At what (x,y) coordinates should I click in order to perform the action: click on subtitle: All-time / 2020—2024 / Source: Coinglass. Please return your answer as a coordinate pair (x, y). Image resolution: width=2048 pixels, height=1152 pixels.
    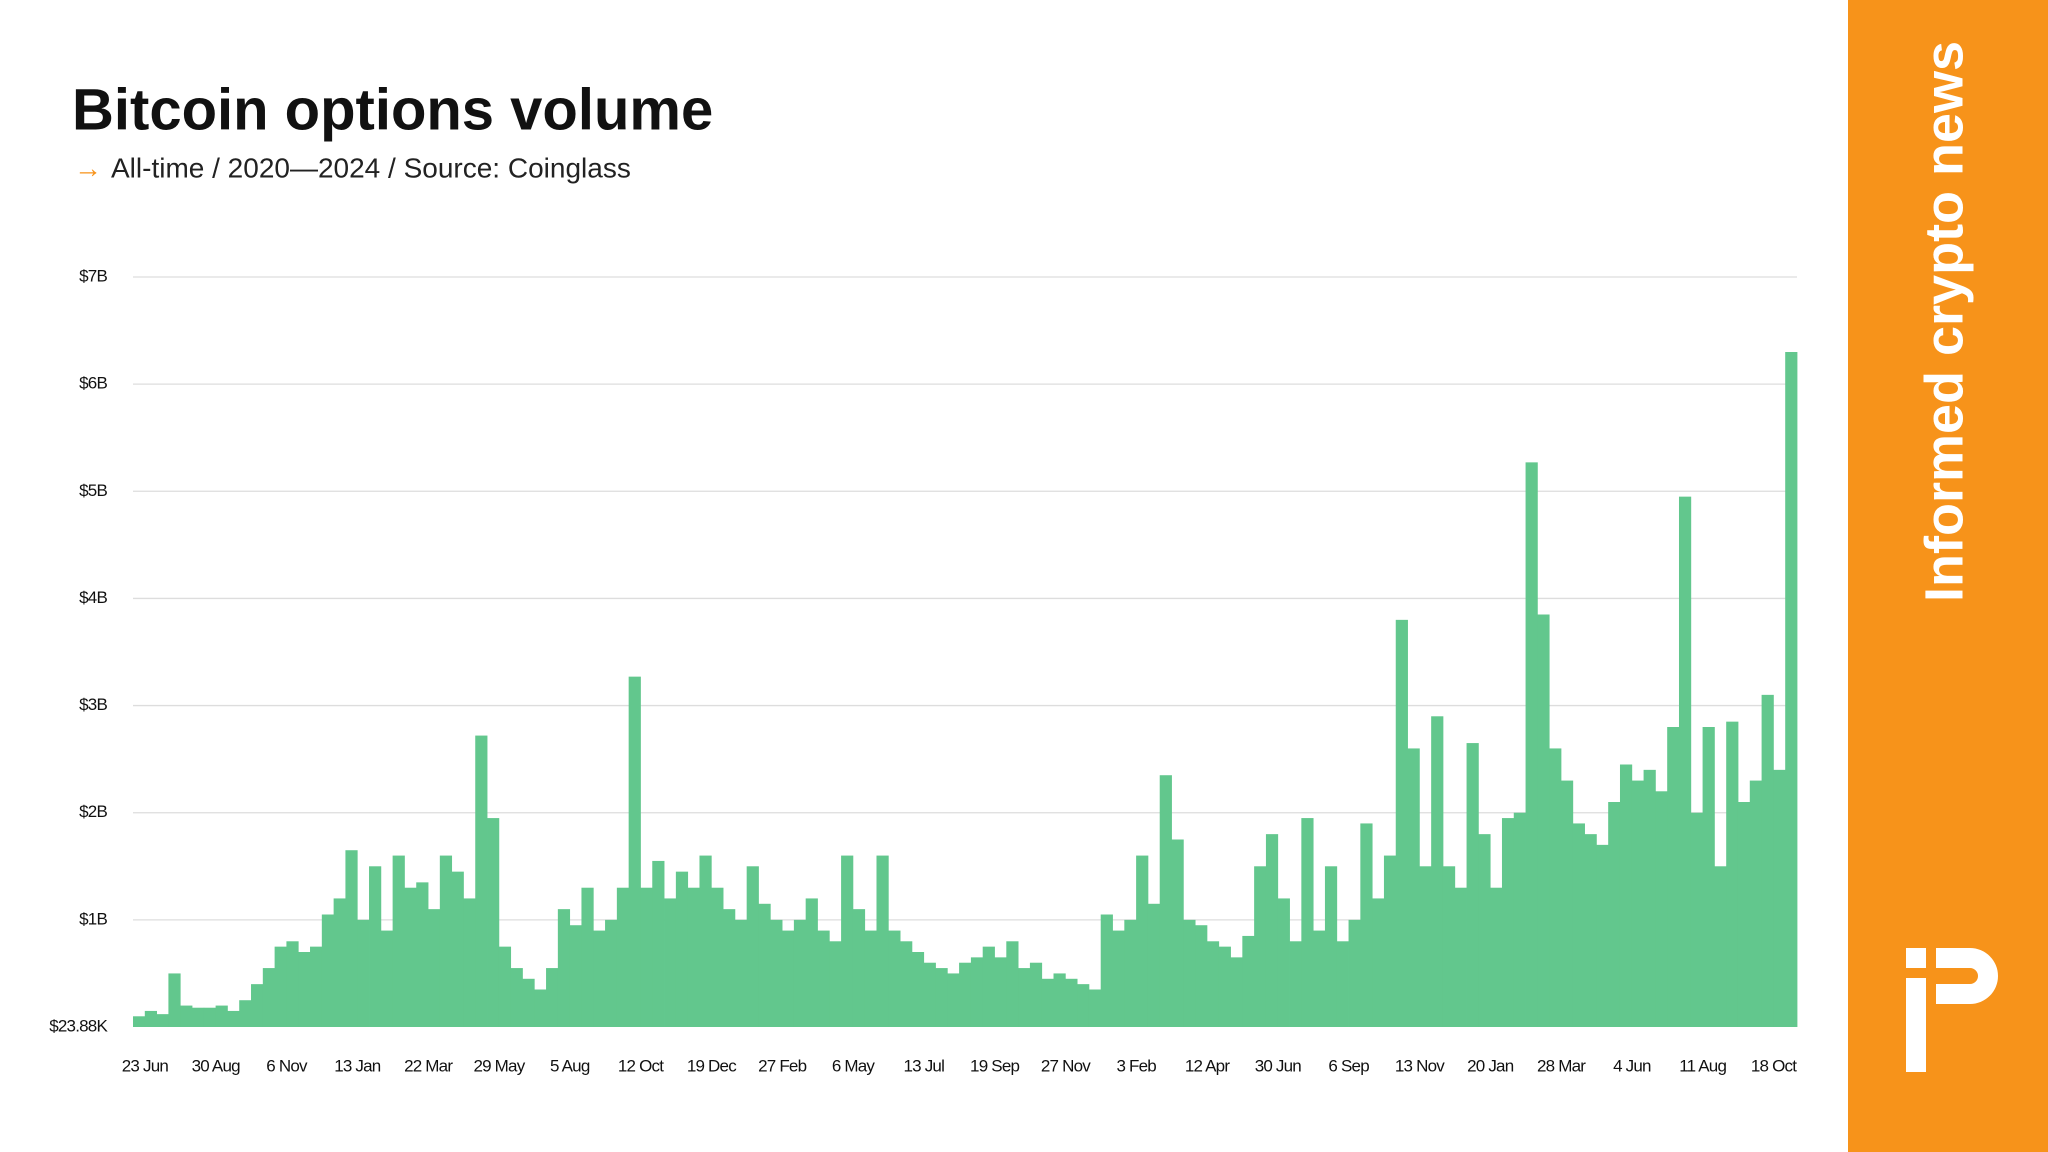
    Looking at the image, I should click on (371, 167).